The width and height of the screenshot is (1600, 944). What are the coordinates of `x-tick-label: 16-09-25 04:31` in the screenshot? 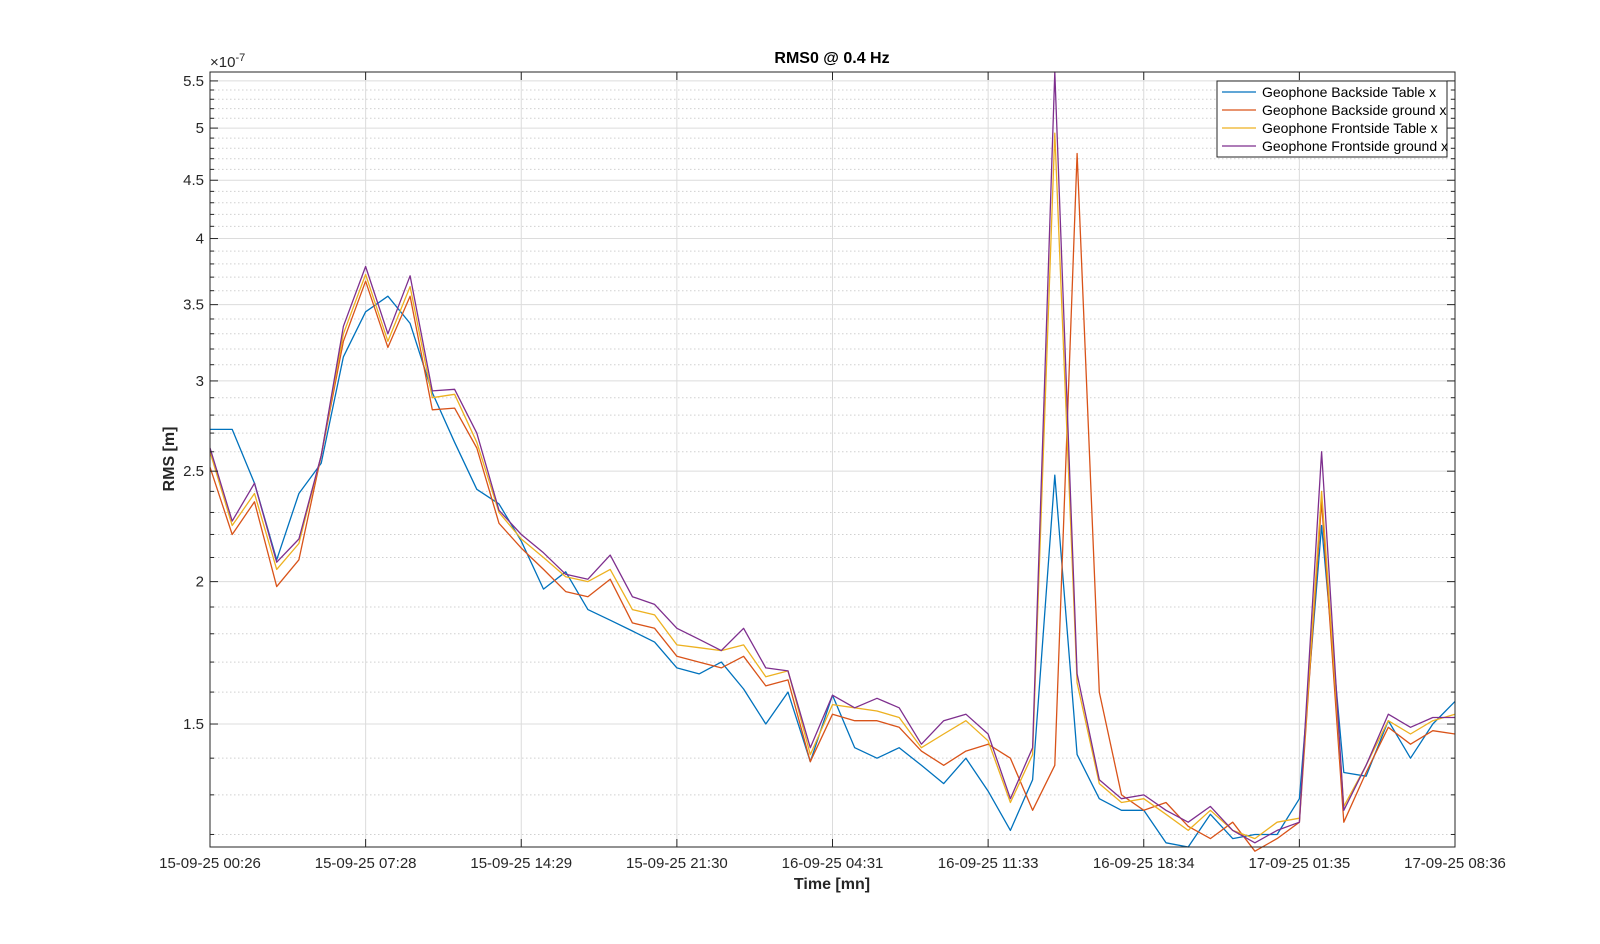 It's located at (833, 863).